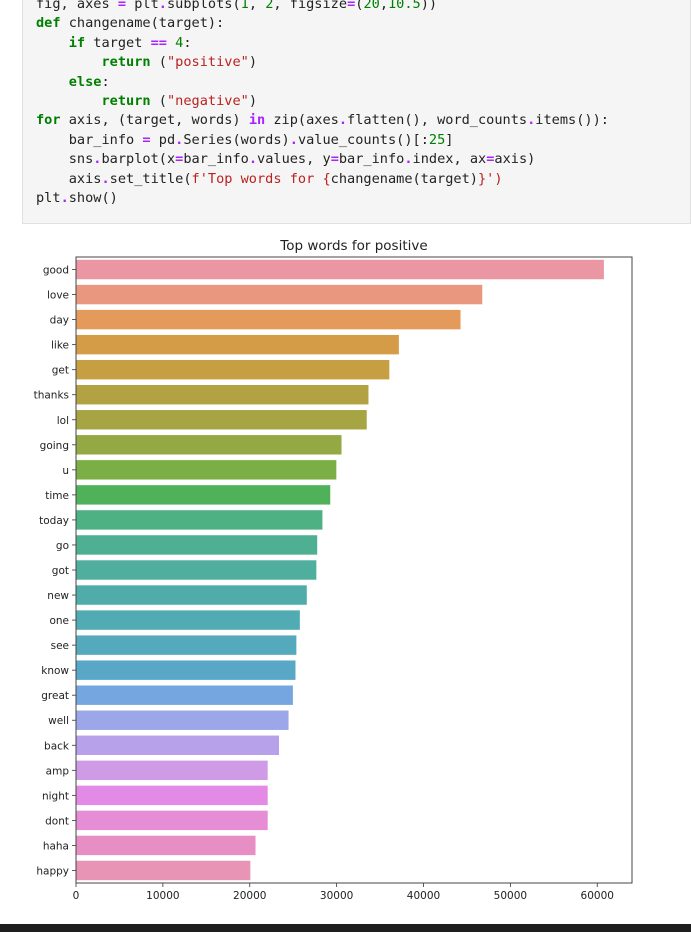 The image size is (691, 932). Describe the element at coordinates (60, 346) in the screenshot. I see `y-tick-label: like` at that location.